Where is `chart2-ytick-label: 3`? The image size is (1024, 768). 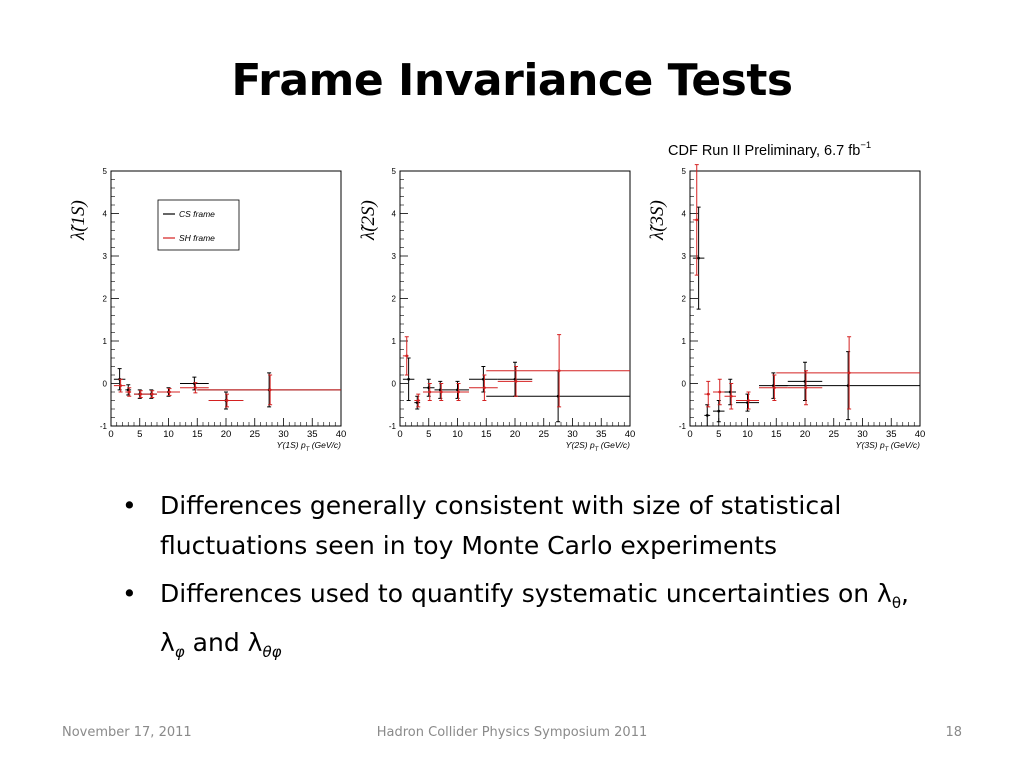
chart2-ytick-label: 3 is located at coordinates (394, 256).